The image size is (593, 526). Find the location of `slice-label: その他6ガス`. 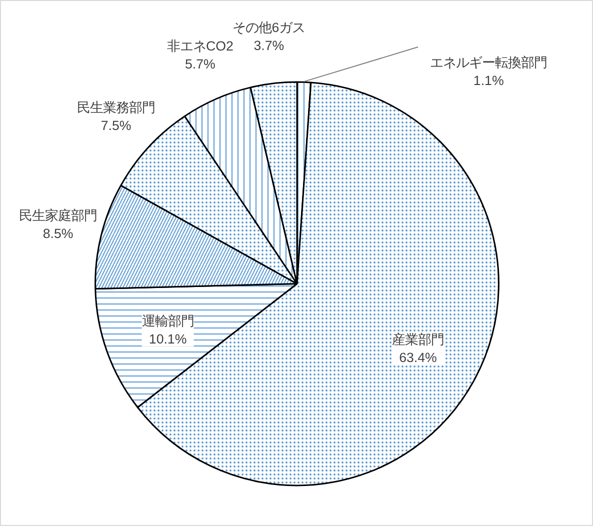

slice-label: その他6ガス is located at coordinates (269, 28).